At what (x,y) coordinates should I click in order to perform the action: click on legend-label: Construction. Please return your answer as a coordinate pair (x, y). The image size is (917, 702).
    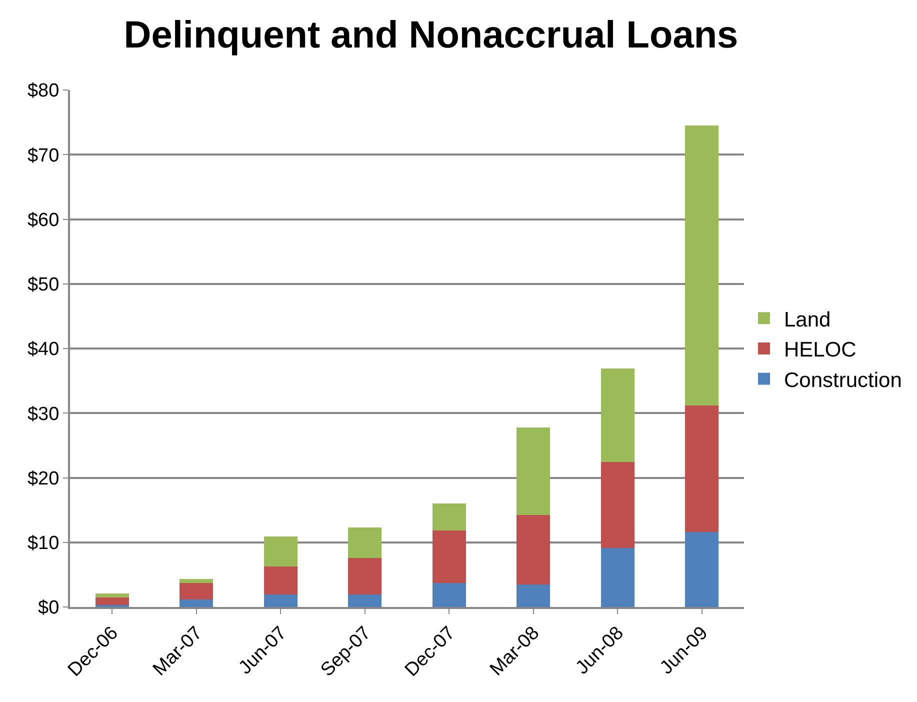
    Looking at the image, I should click on (843, 380).